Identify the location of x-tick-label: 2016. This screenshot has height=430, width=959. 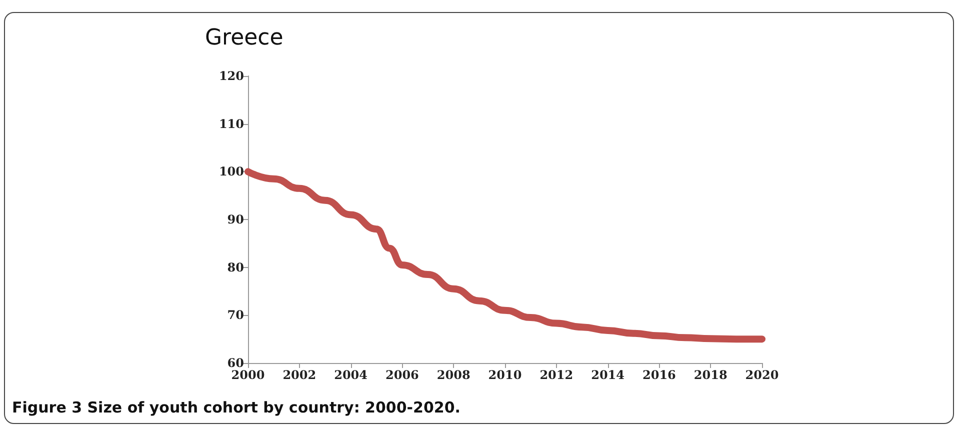
(659, 375).